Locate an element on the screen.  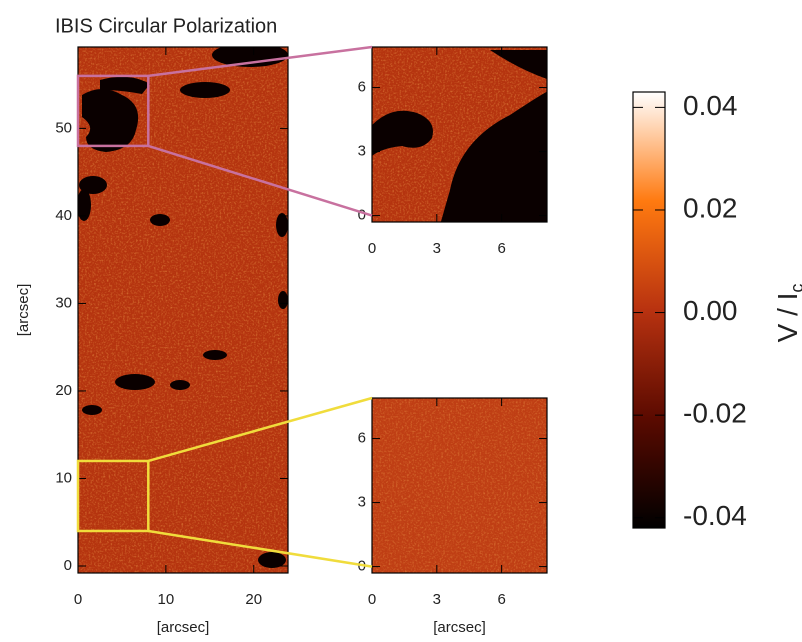
y-tick-label: 30 is located at coordinates (63, 302).